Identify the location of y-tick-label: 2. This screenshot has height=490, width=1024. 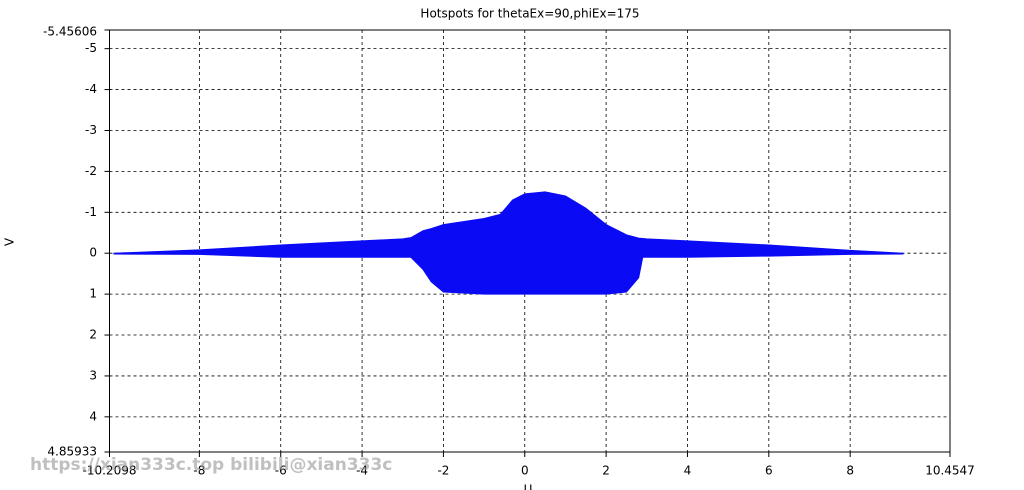
(93, 335).